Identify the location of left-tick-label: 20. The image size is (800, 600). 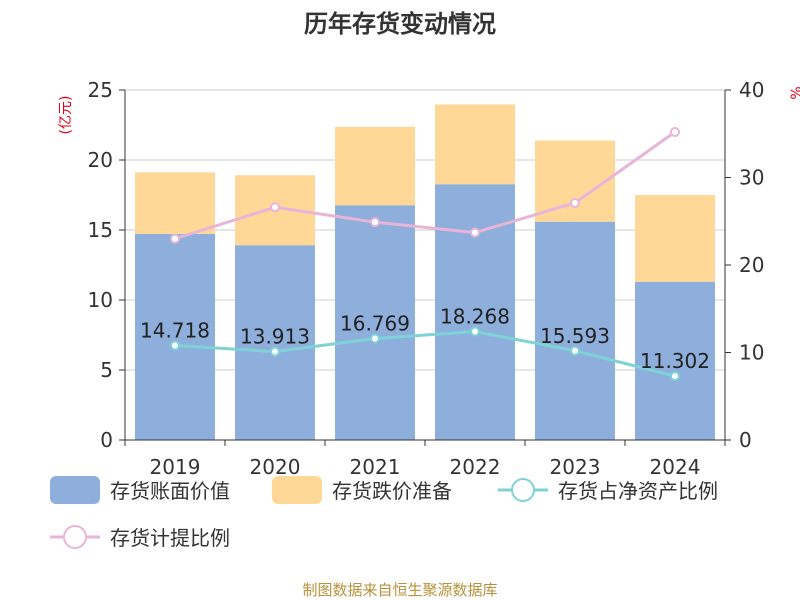
(100, 160).